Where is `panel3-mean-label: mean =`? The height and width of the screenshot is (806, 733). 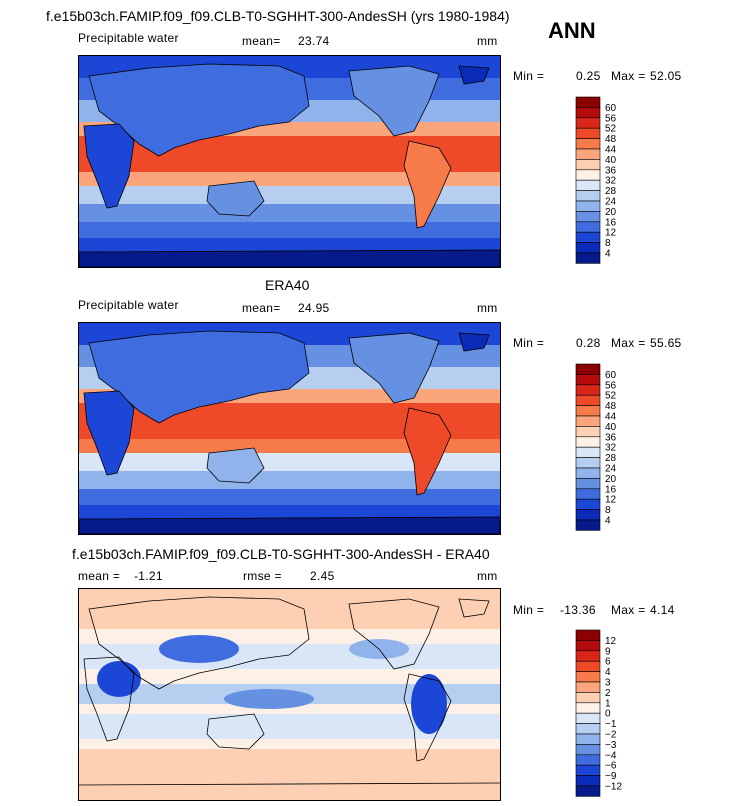 panel3-mean-label: mean = is located at coordinates (99, 576).